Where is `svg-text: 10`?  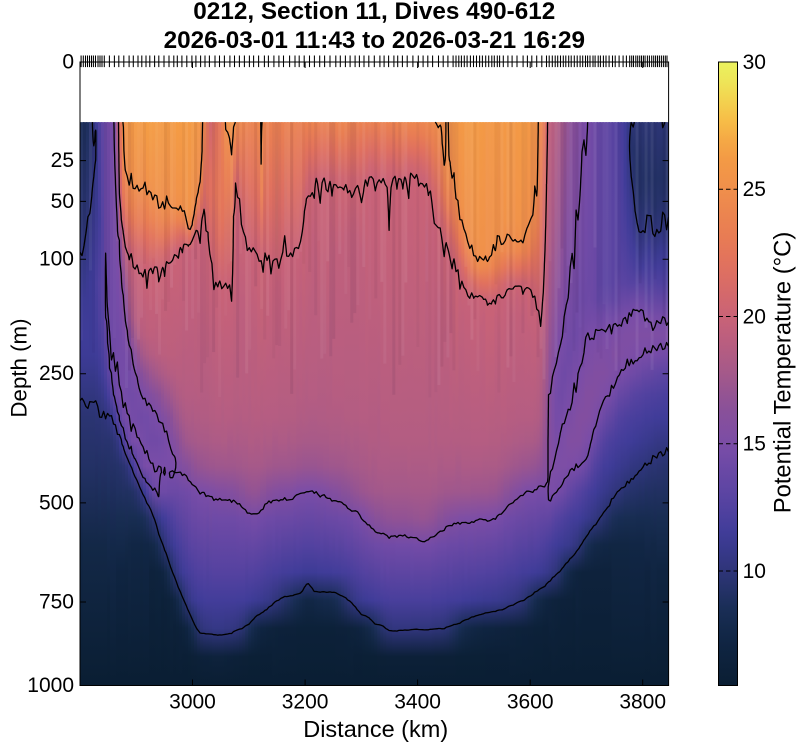 svg-text: 10 is located at coordinates (754, 571).